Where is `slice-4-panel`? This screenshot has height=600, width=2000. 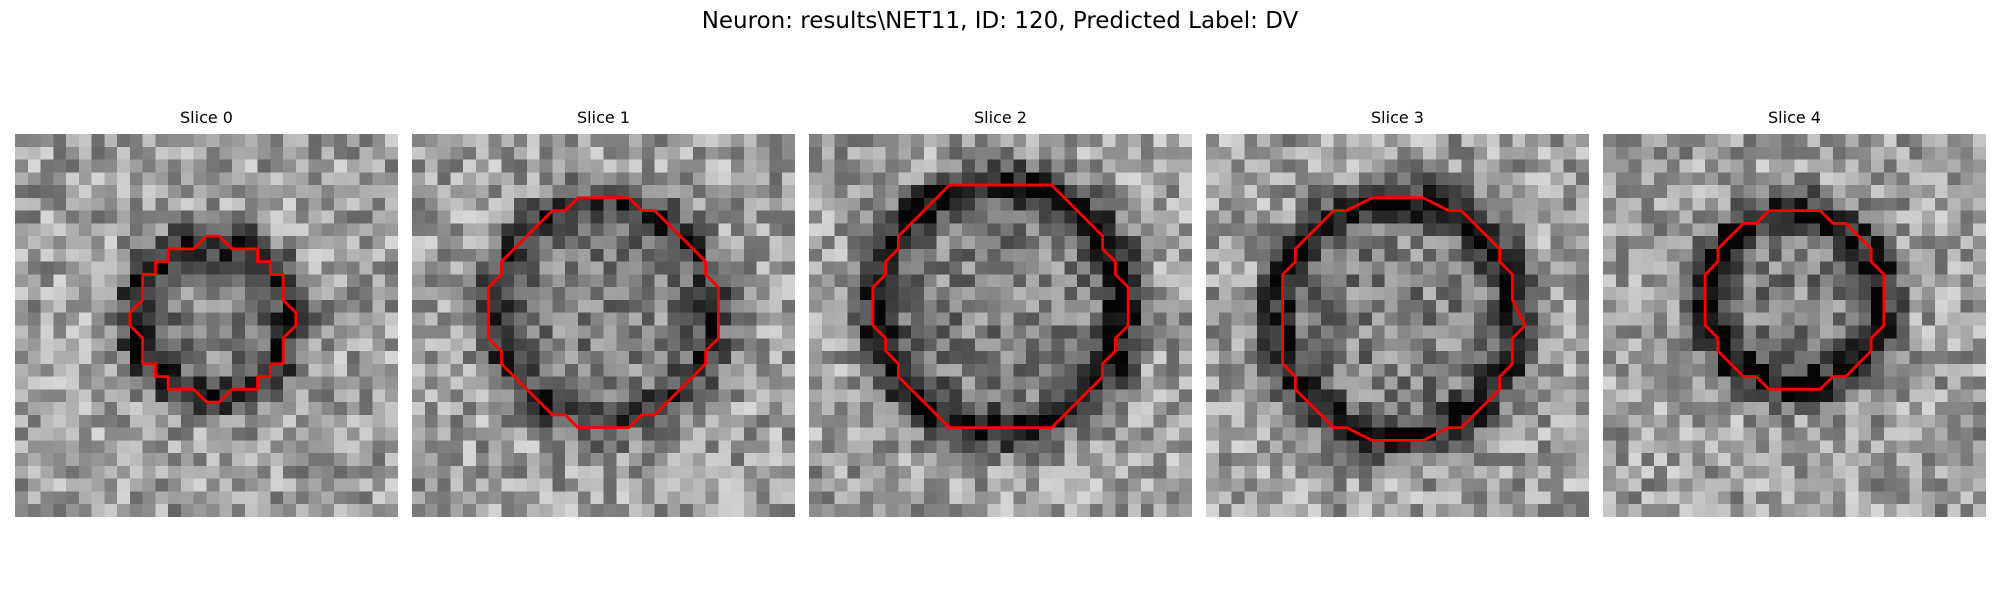 slice-4-panel is located at coordinates (1794, 325).